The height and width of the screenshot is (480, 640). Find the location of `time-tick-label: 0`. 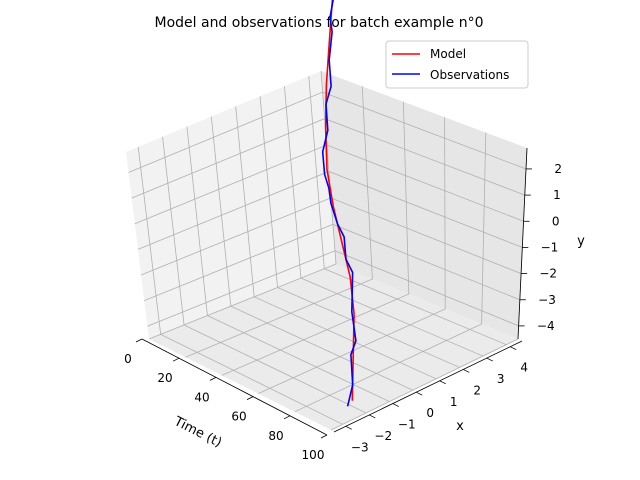

time-tick-label: 0 is located at coordinates (128, 359).